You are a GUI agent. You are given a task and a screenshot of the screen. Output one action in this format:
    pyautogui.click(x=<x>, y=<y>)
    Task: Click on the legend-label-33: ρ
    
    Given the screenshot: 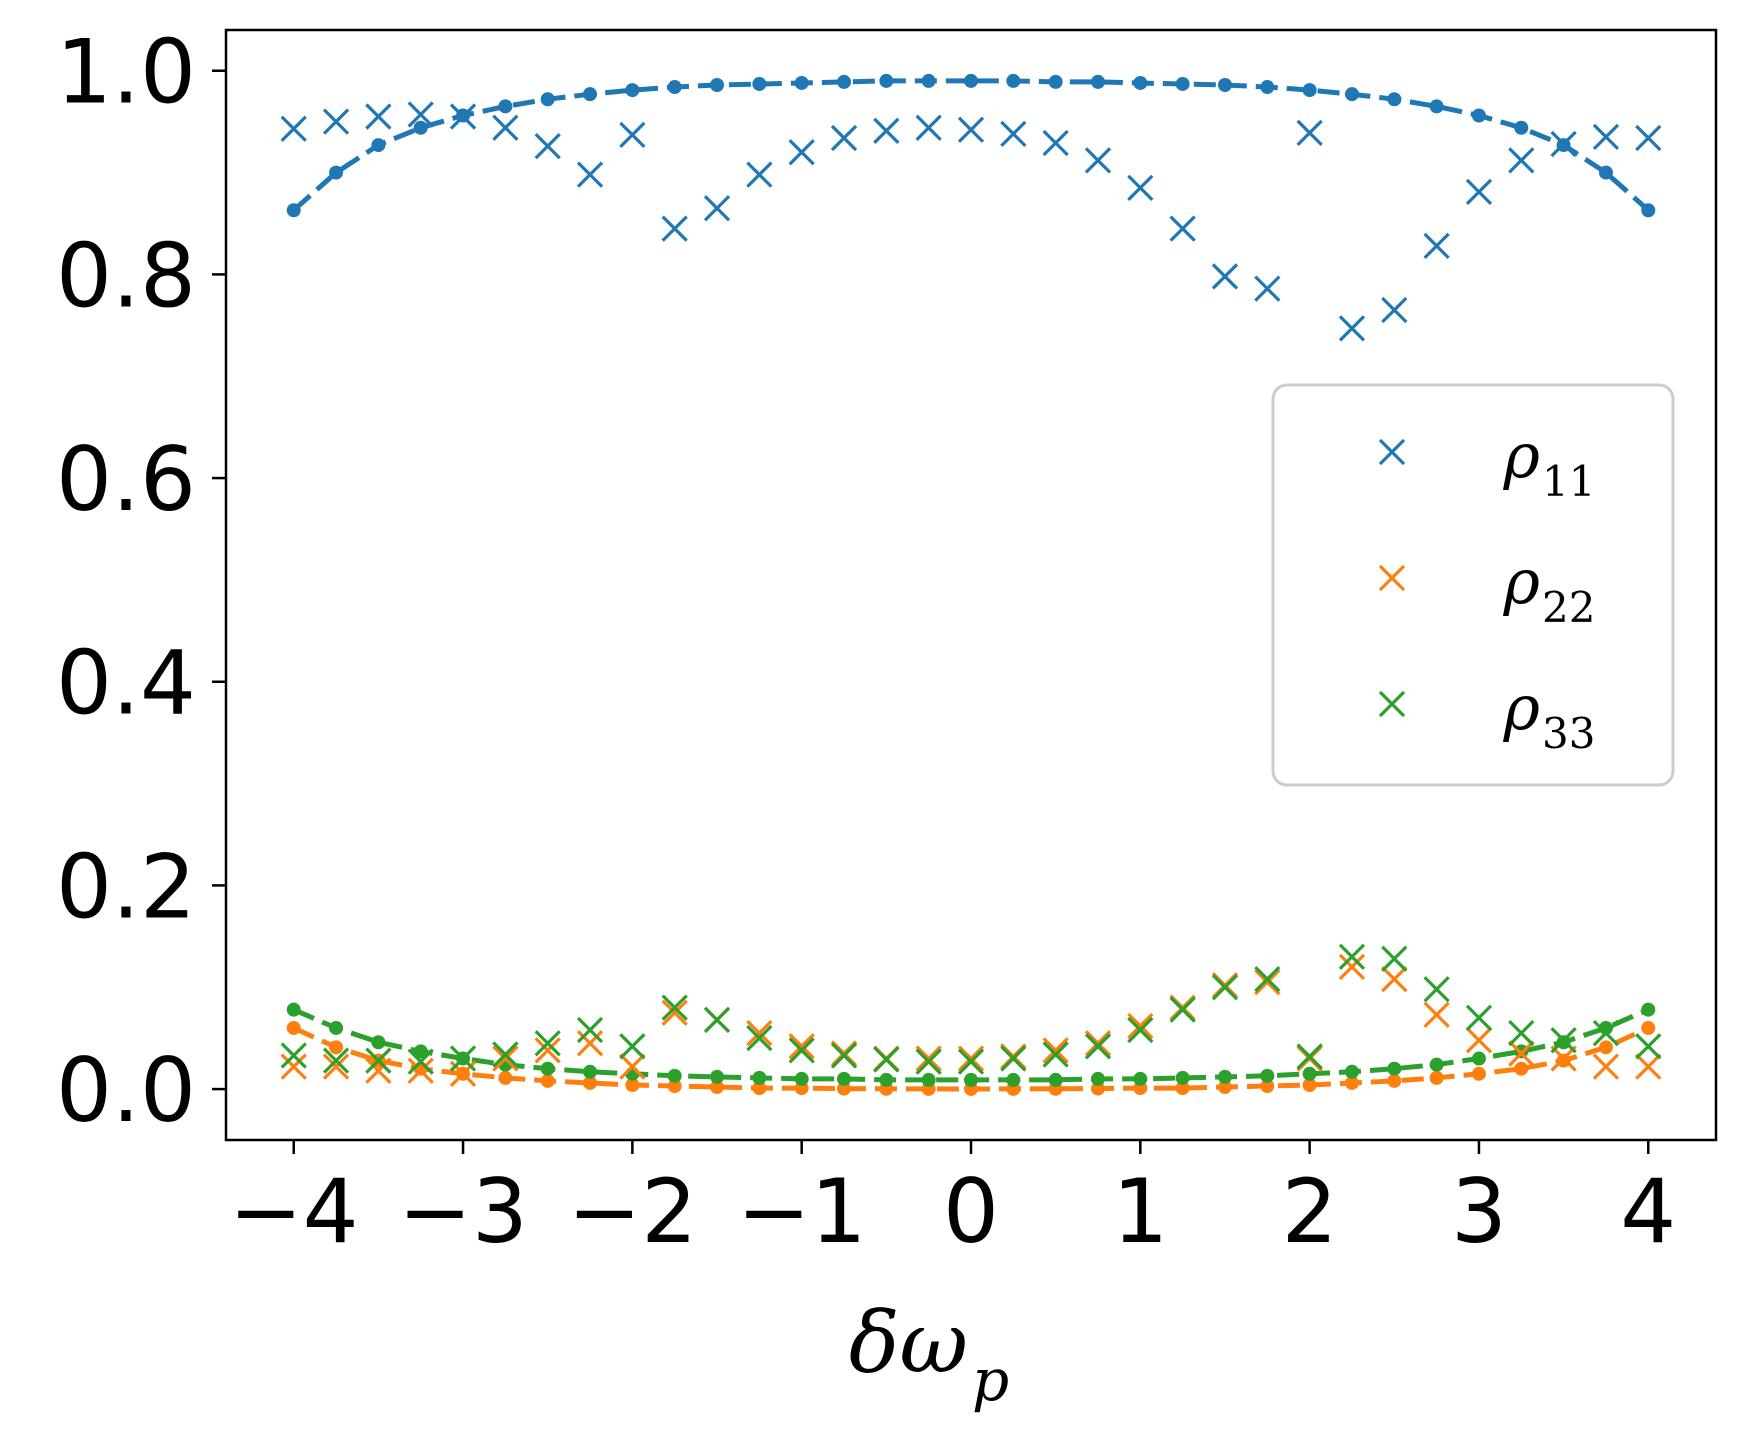 What is the action you would take?
    pyautogui.click(x=1521, y=707)
    